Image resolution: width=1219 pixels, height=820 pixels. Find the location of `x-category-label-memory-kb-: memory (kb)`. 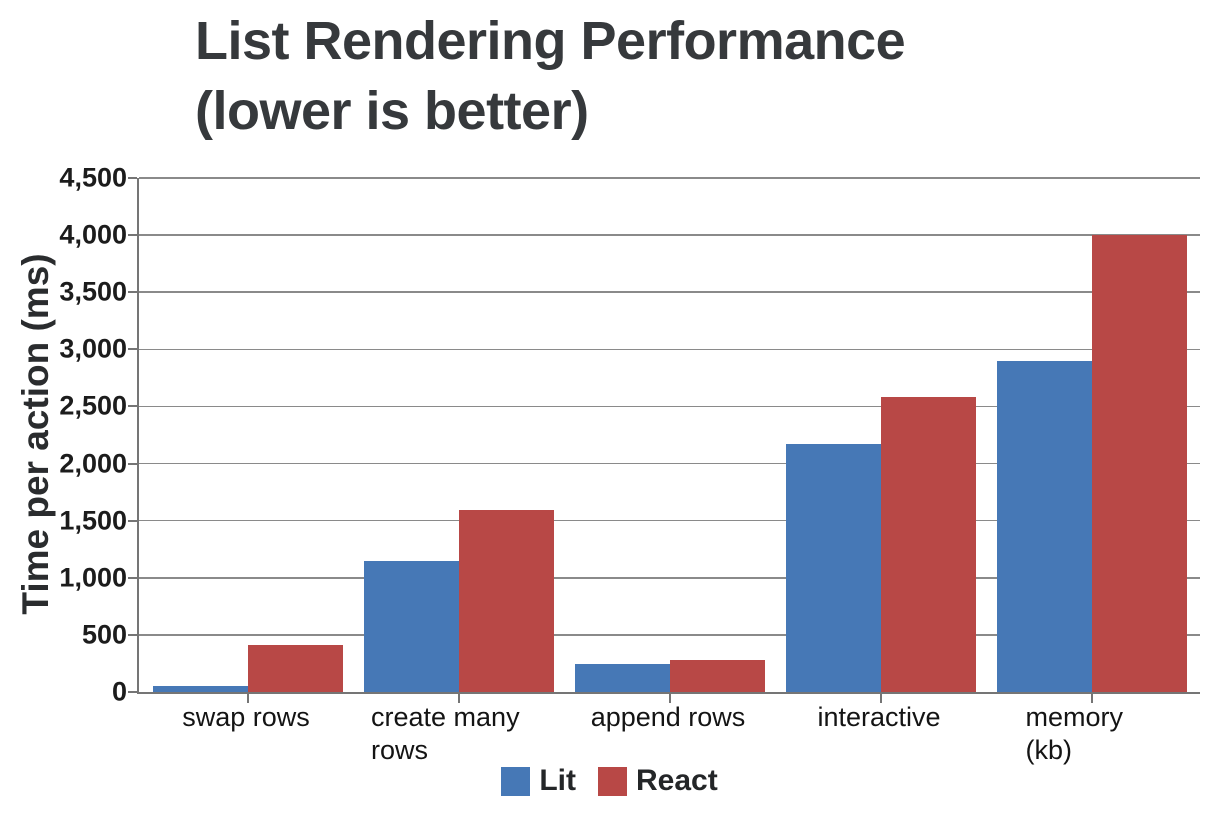

x-category-label-memory-kb-: memory (kb) is located at coordinates (1074, 733).